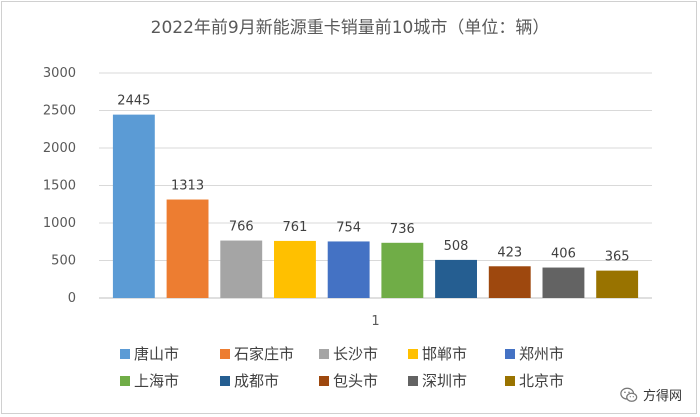 The image size is (700, 417). I want to click on data-label: 2445, so click(133, 101).